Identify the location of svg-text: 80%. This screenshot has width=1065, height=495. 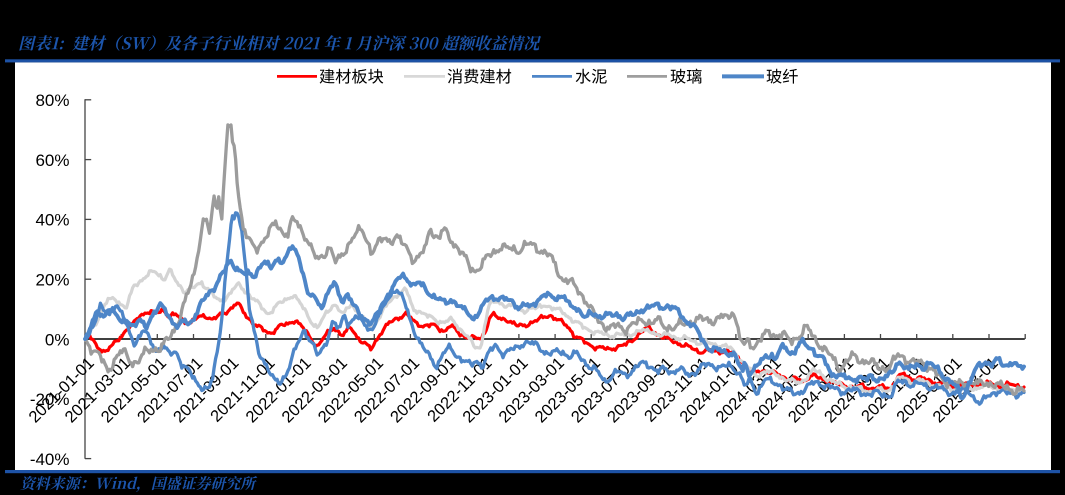
(52, 100).